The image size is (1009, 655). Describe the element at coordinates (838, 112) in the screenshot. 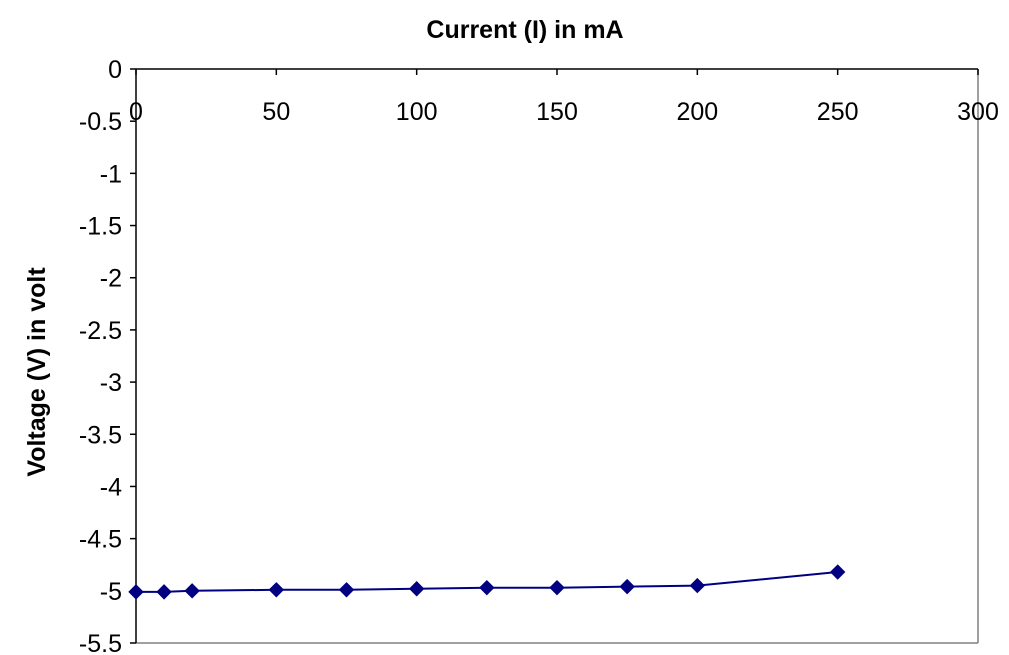

I see `x-tick-label: 250` at that location.